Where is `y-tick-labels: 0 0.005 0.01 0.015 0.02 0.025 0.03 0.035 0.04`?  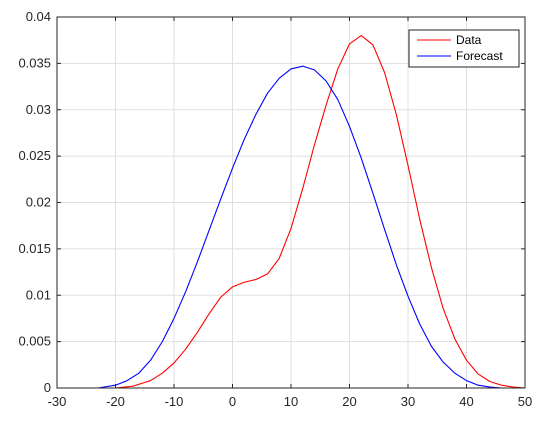 y-tick-labels: 0 0.005 0.01 0.015 0.02 0.025 0.03 0.035 0.04 is located at coordinates (34, 202).